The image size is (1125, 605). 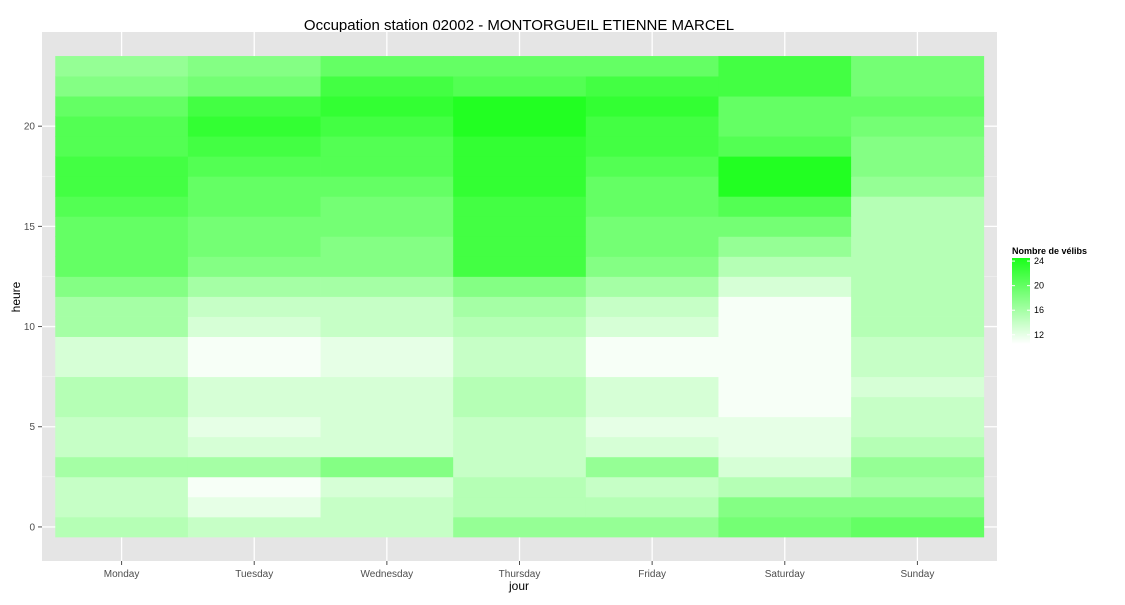 I want to click on heatmap-cell-tuesday-h12, so click(x=254, y=286).